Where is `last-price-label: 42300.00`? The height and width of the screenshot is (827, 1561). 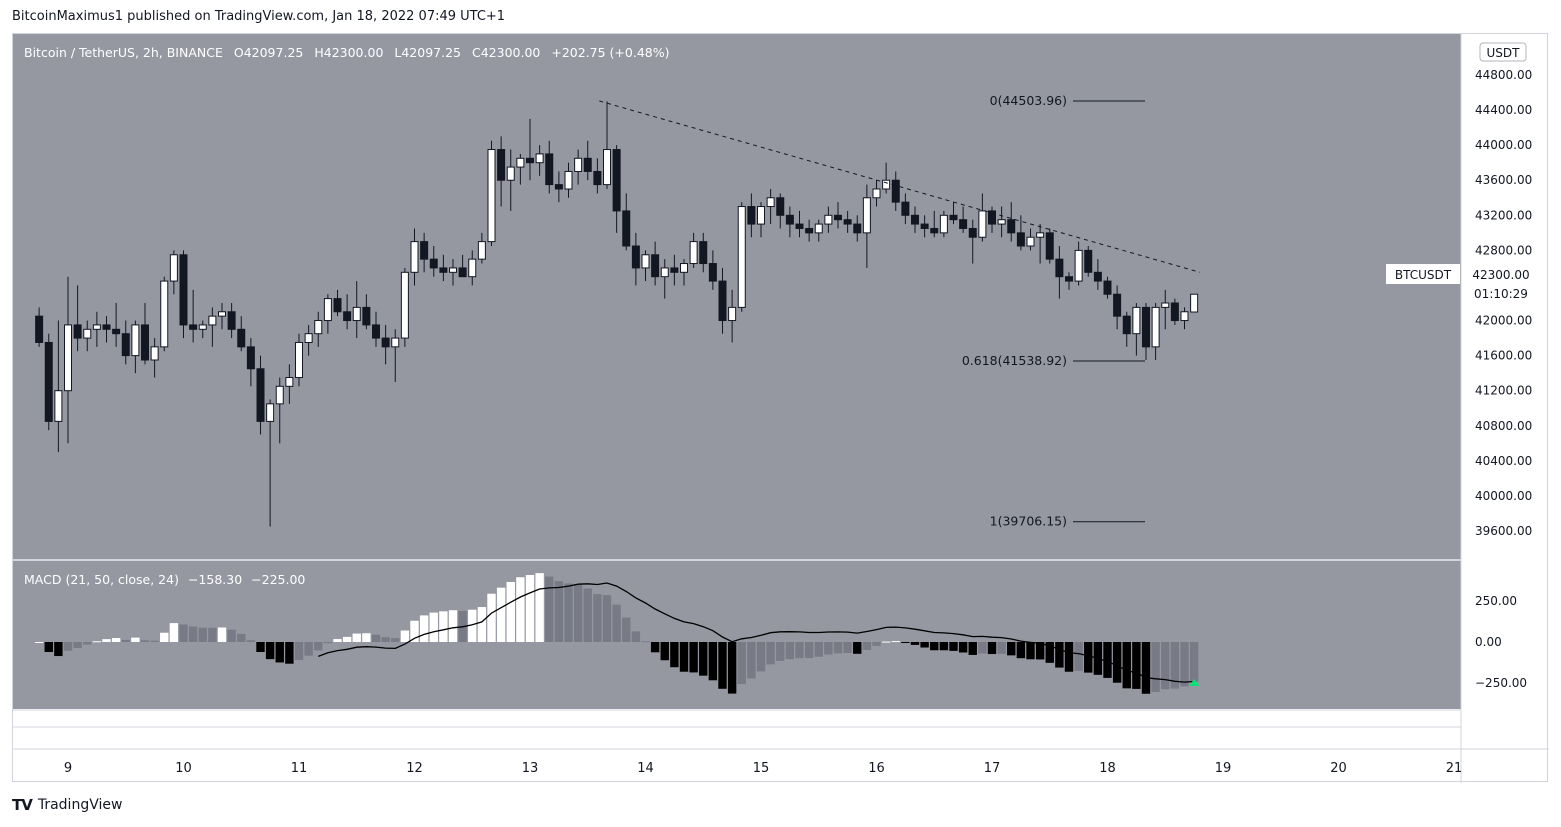 last-price-label: 42300.00 is located at coordinates (1500, 275).